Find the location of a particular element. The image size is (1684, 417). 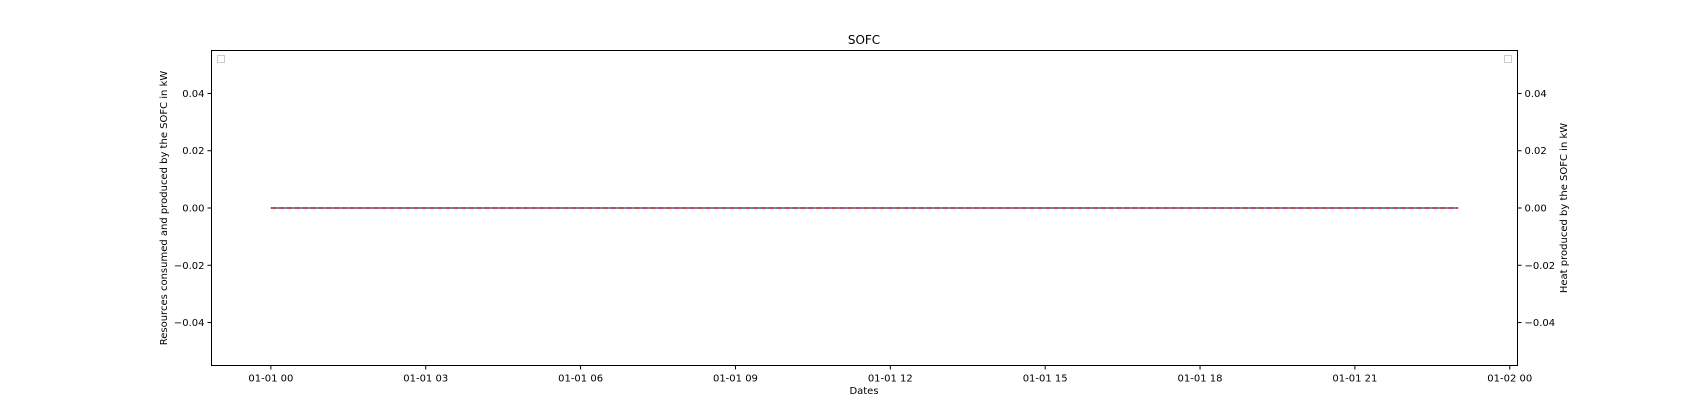

right-y-tick-label: −0.02 is located at coordinates (1540, 266).